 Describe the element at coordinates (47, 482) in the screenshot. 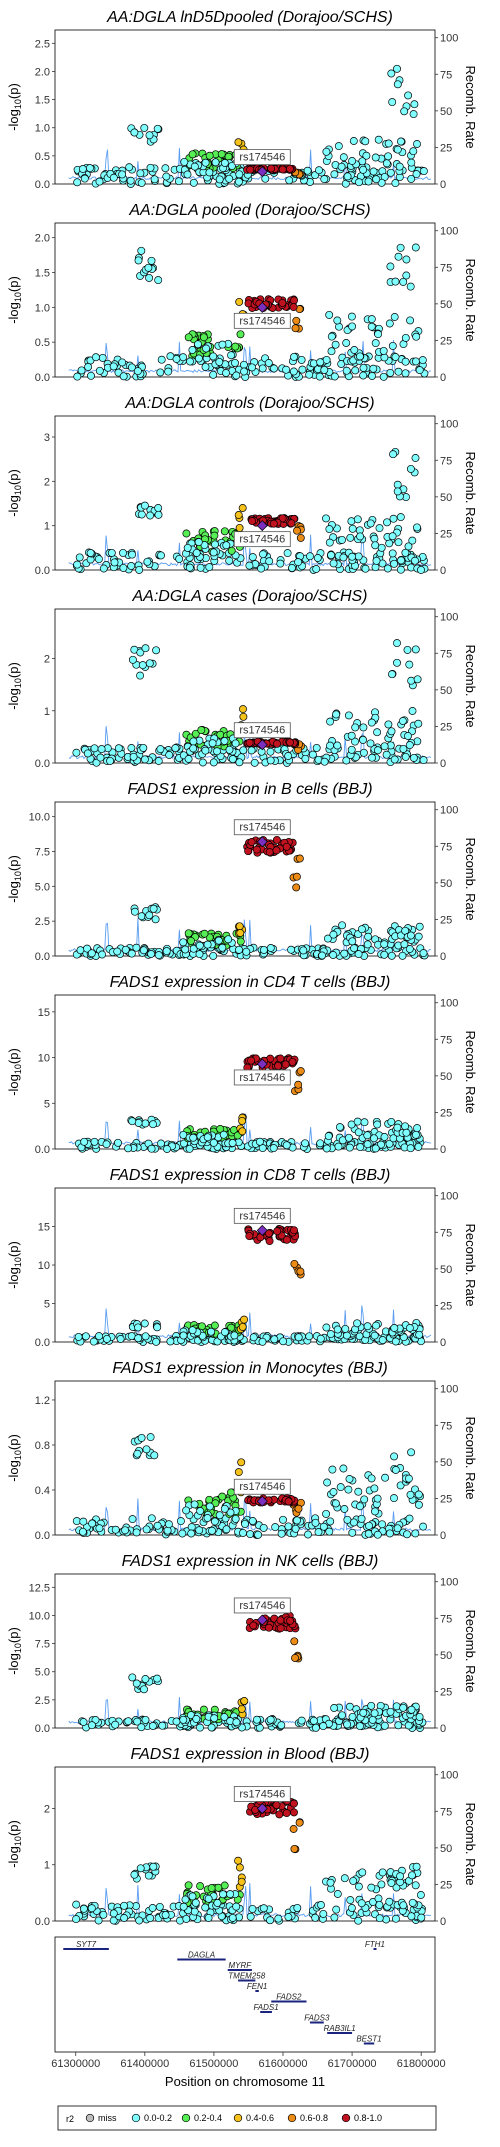

I see `y-tick-label: 2` at that location.